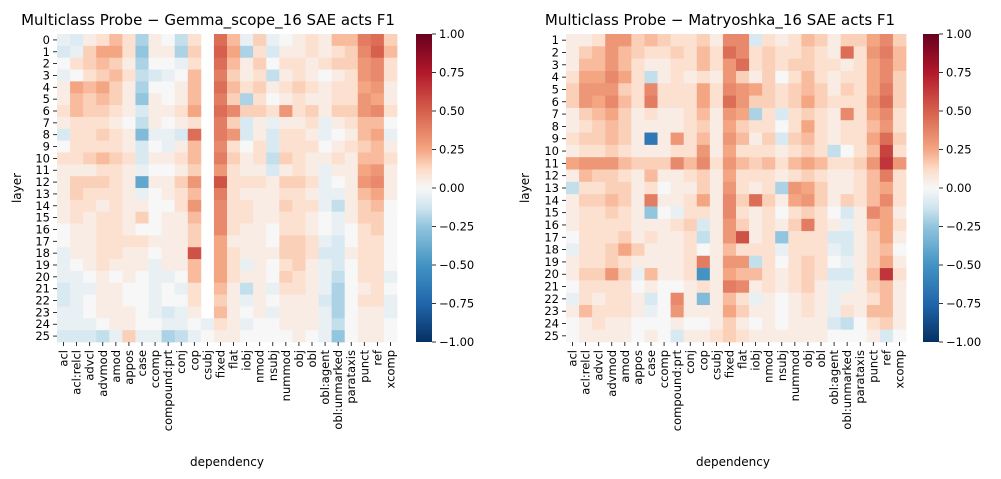 The height and width of the screenshot is (479, 1001). What do you see at coordinates (90, 365) in the screenshot?
I see `x-tick-label: advcl` at bounding box center [90, 365].